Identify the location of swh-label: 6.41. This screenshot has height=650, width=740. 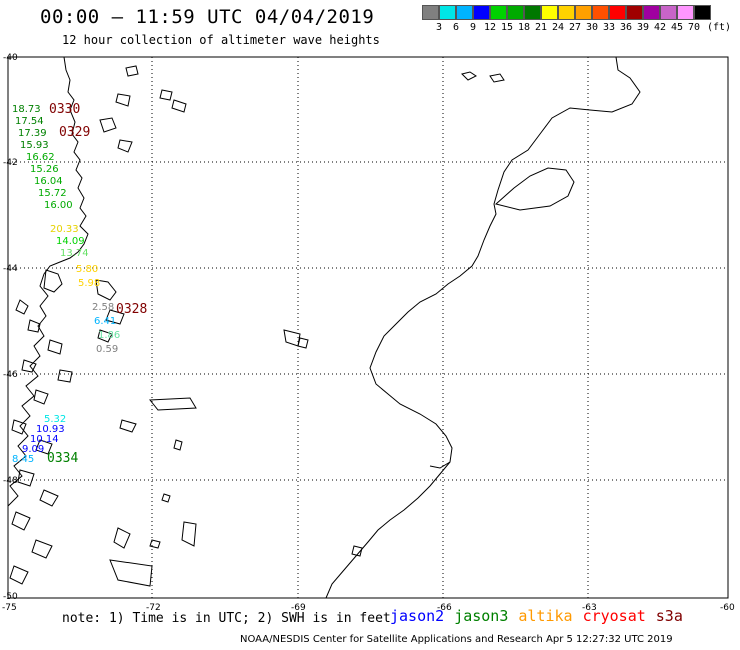
(105, 321).